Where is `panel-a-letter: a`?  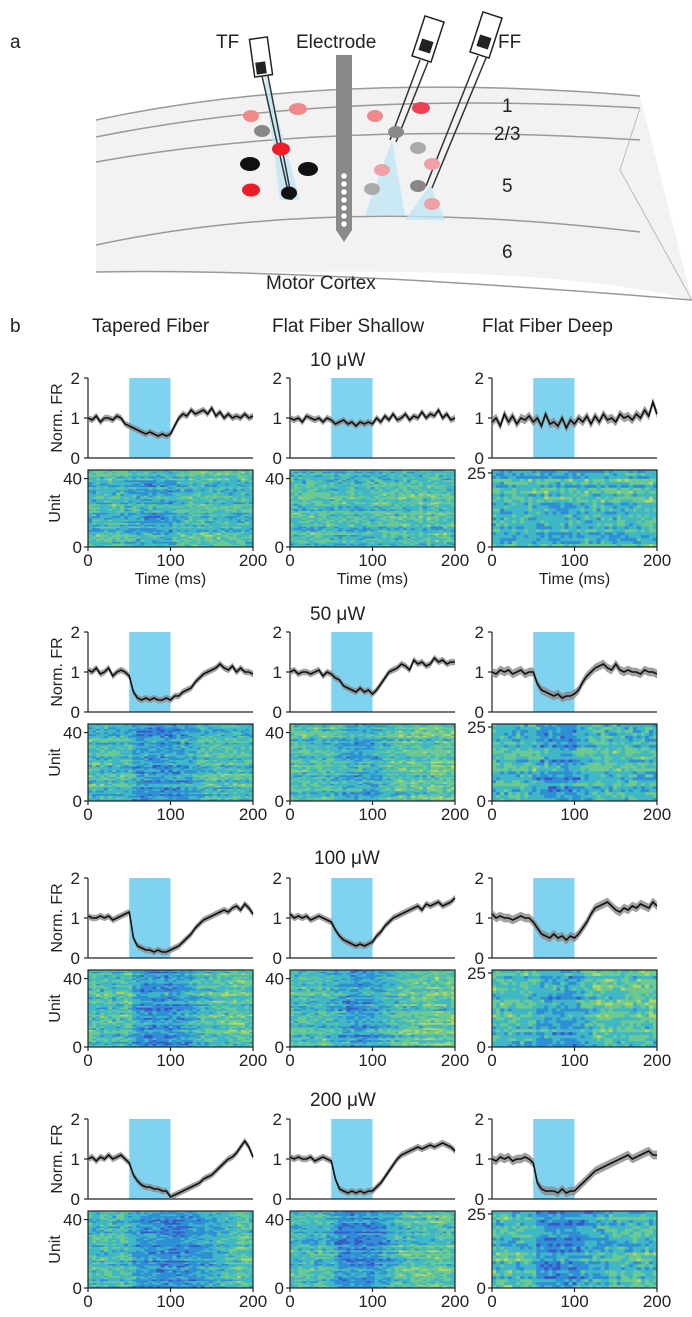
panel-a-letter: a is located at coordinates (15, 42).